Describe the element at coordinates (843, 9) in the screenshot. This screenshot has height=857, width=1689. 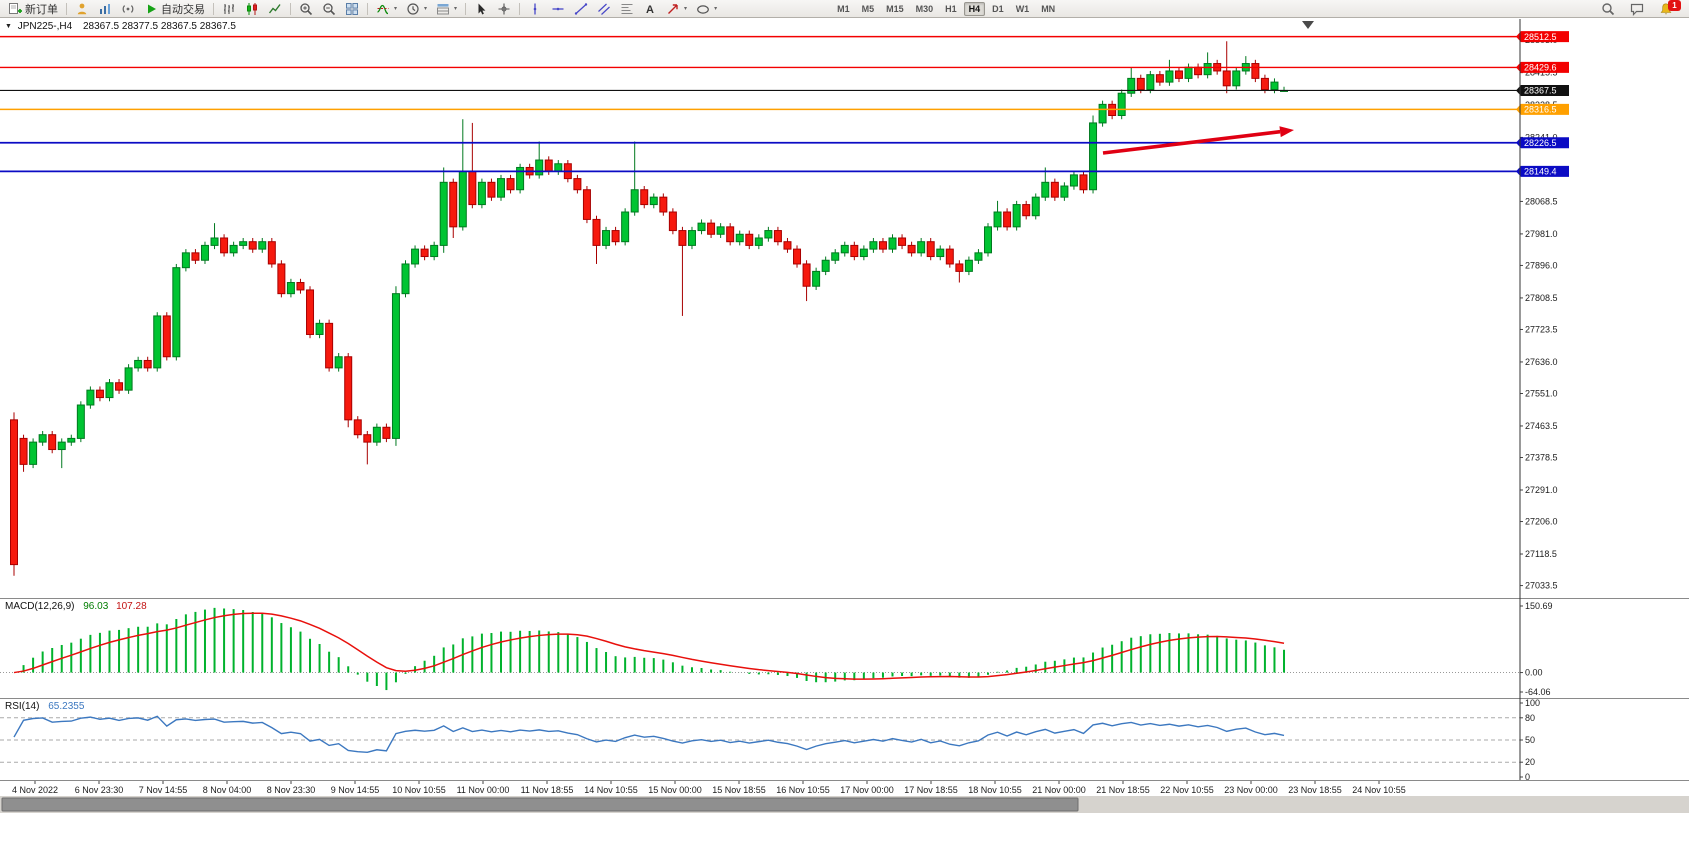
I see `timeframe-m1-button: M1` at that location.